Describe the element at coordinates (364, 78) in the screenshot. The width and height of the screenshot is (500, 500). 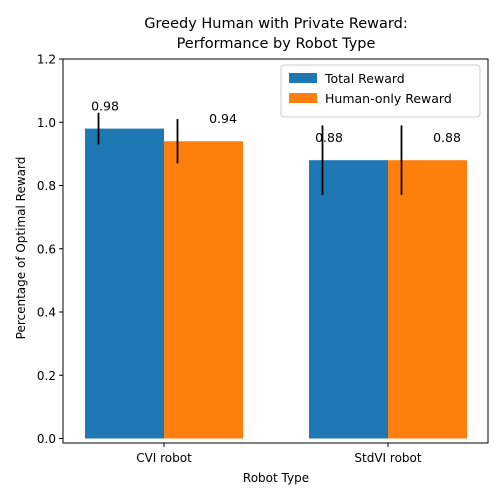
I see `legend-entry-0: Total Reward` at that location.